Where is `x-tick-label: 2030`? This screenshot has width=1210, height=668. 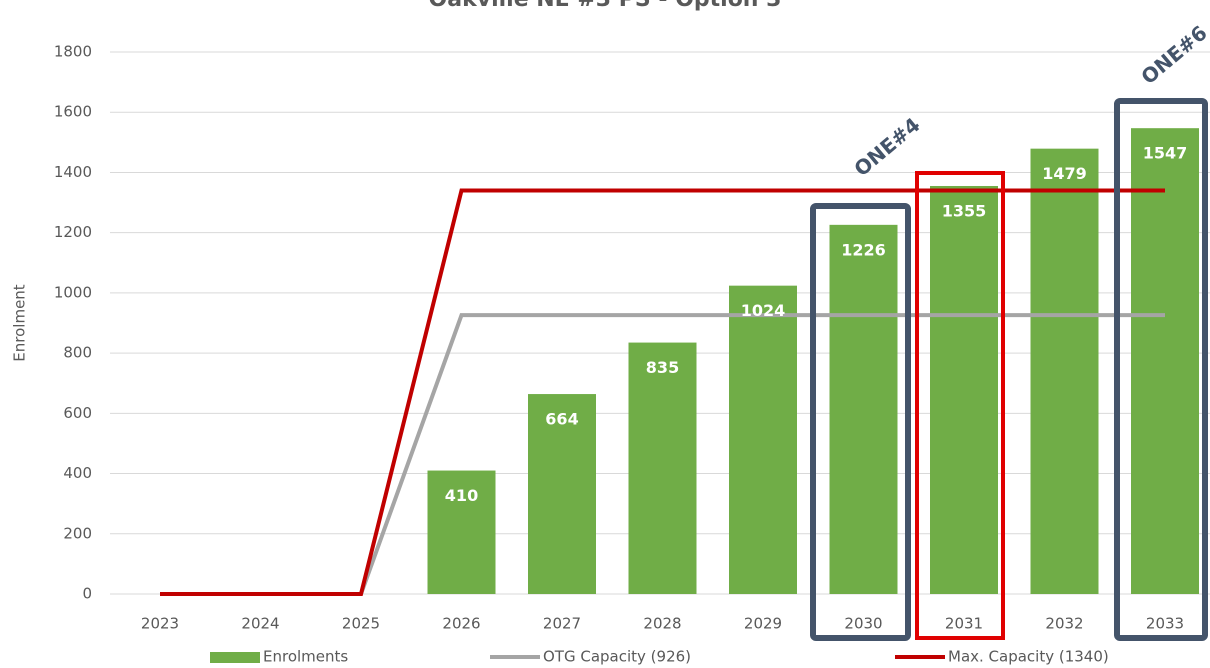
x-tick-label: 2030 is located at coordinates (863, 624).